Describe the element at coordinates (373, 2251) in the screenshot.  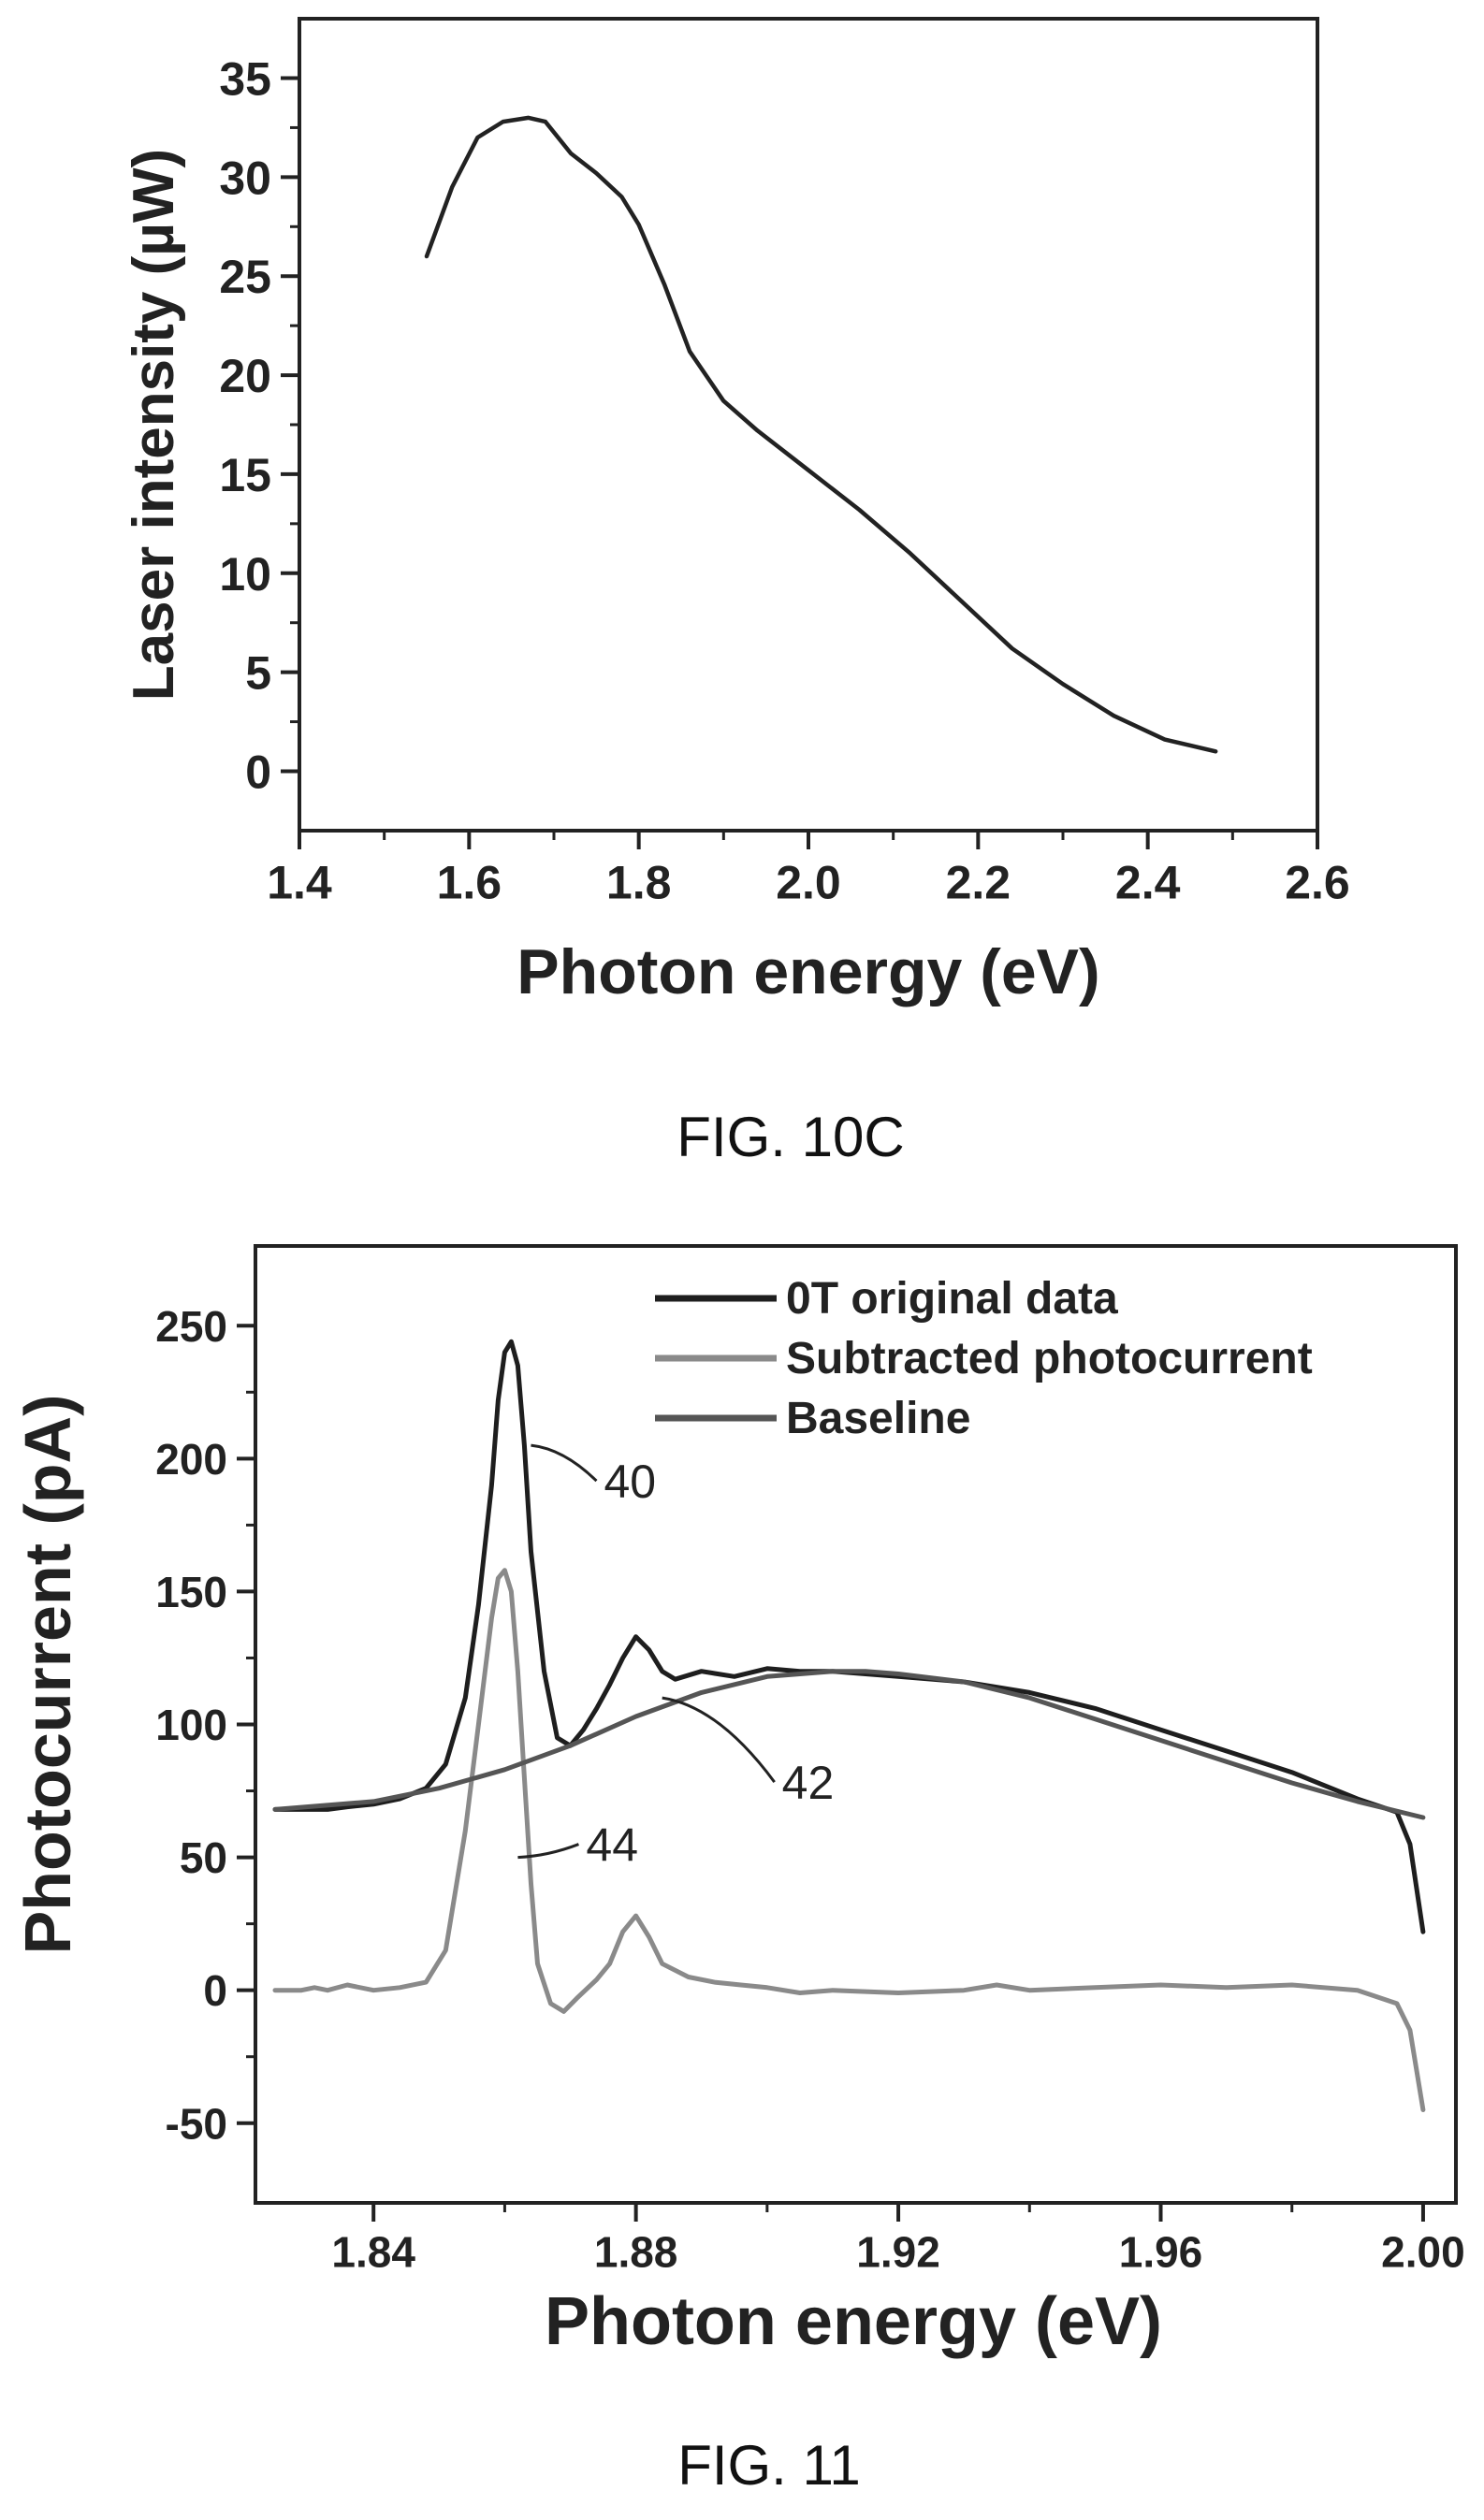
I see `x-tick-label: 1.84` at that location.